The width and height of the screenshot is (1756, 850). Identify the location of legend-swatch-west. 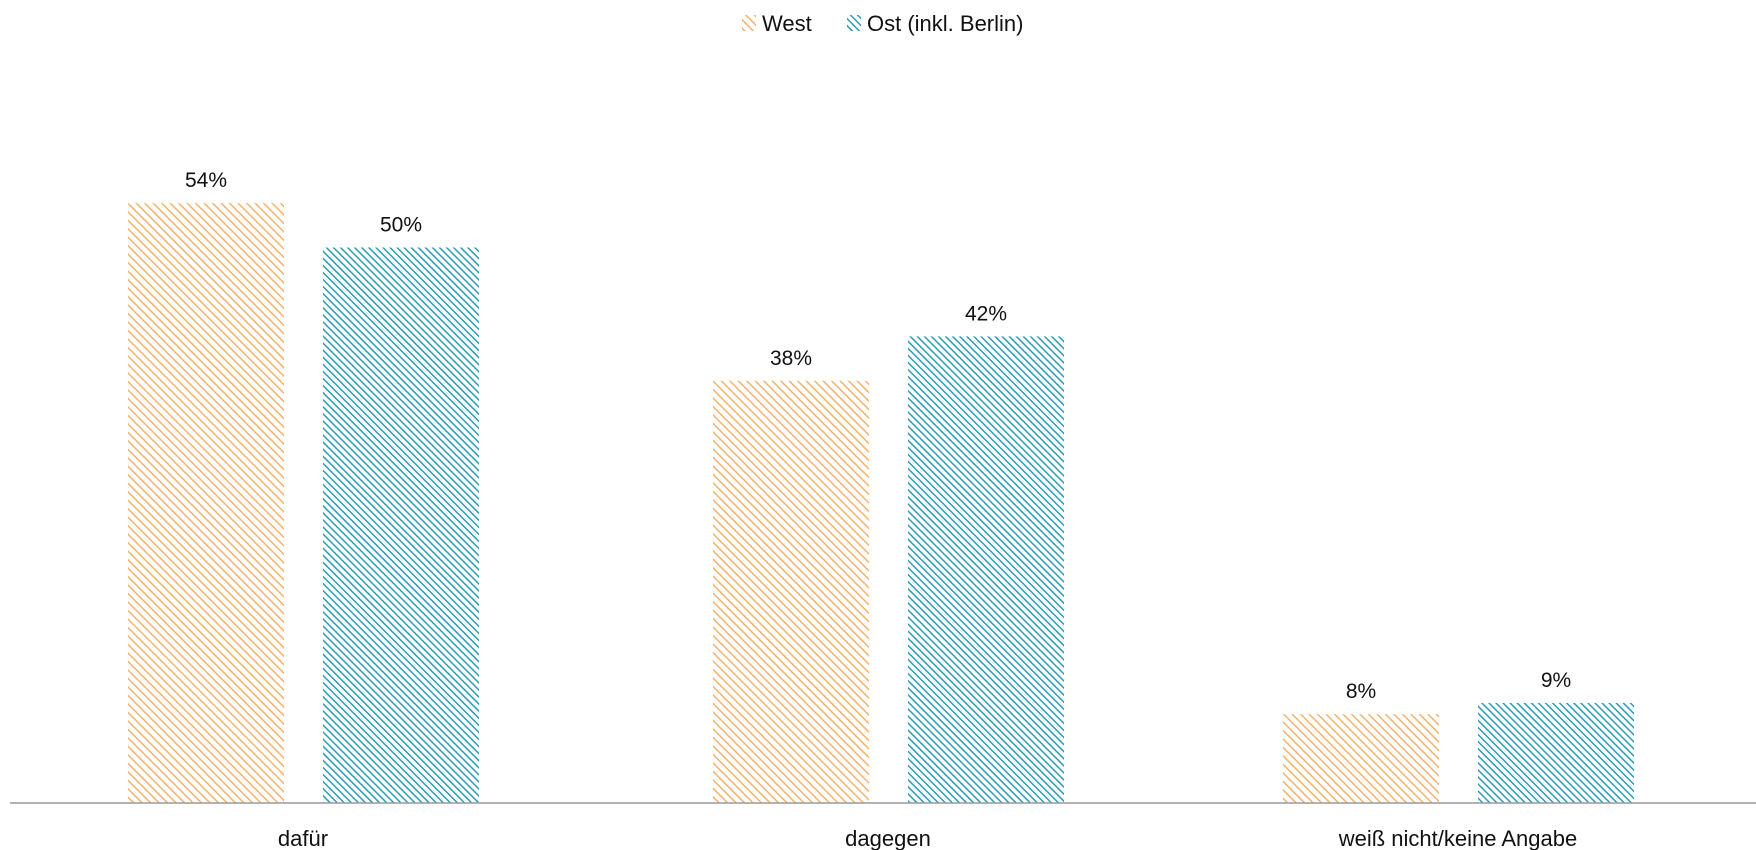
(749, 23).